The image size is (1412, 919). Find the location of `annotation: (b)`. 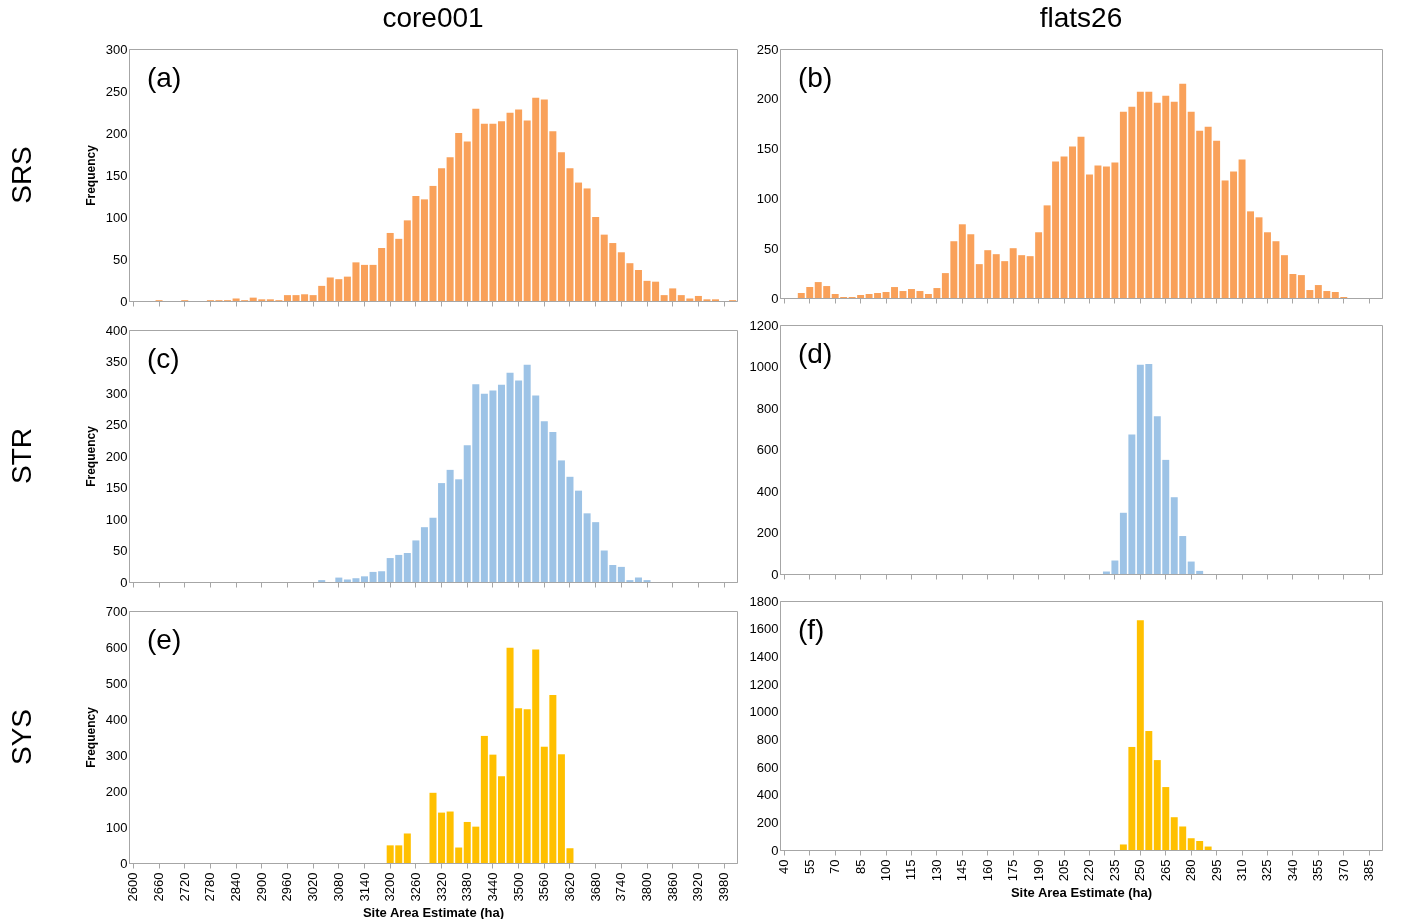

annotation: (b) is located at coordinates (815, 77).